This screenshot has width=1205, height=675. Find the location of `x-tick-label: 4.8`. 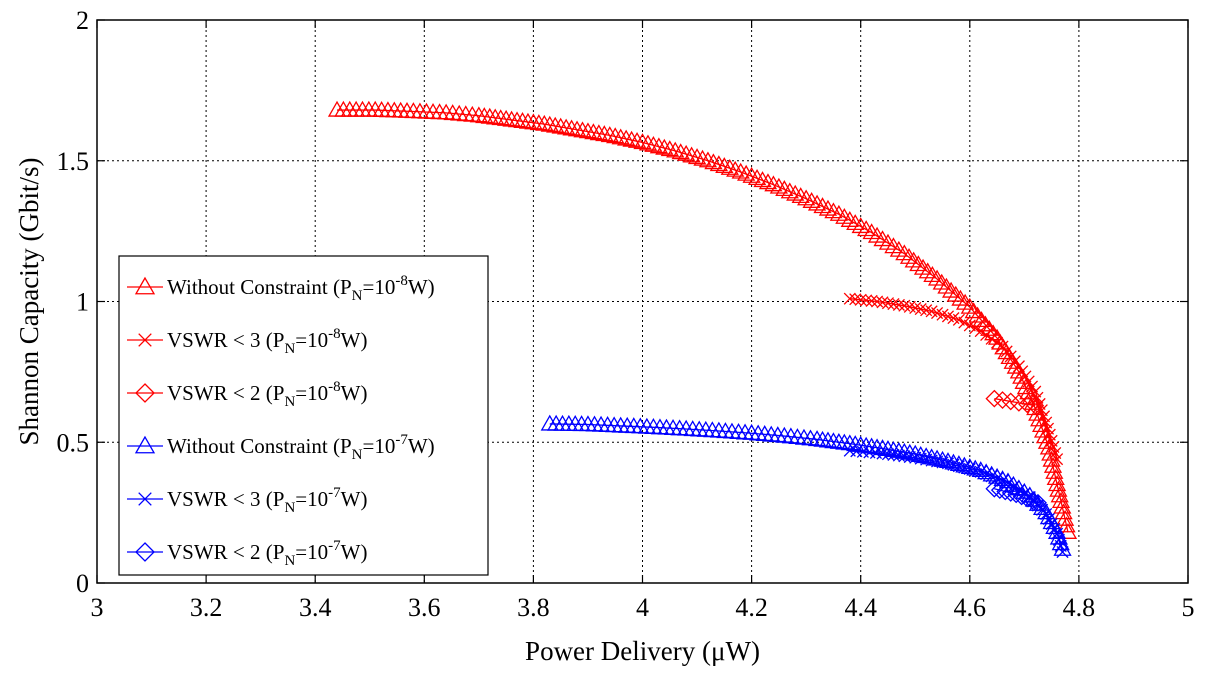

x-tick-label: 4.8 is located at coordinates (1079, 607).